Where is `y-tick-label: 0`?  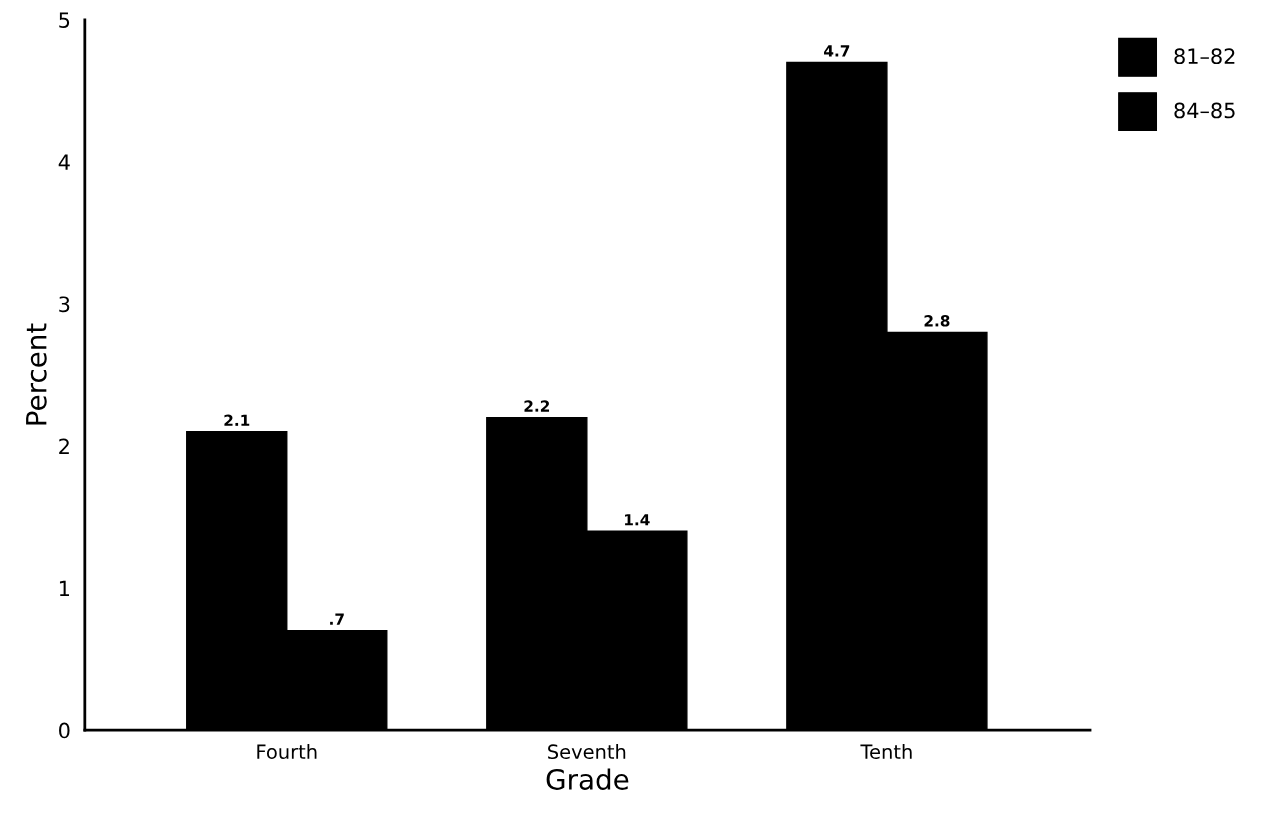 y-tick-label: 0 is located at coordinates (64, 730).